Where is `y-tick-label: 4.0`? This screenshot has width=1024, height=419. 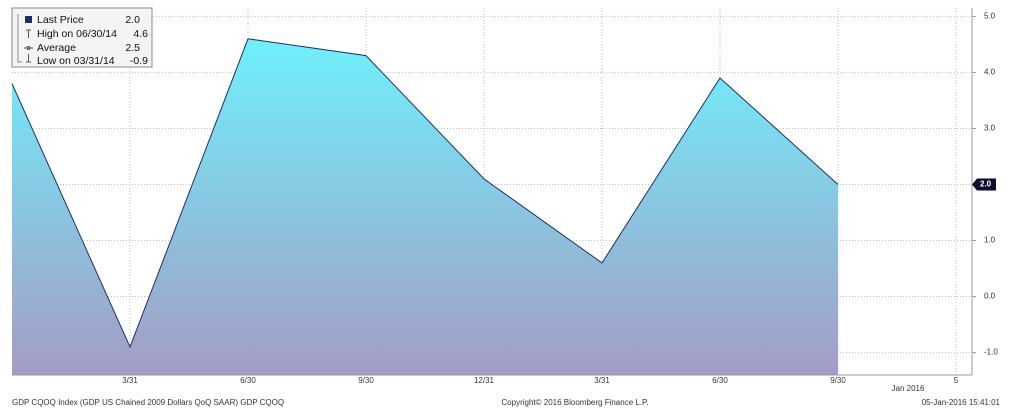
y-tick-label: 4.0 is located at coordinates (990, 72).